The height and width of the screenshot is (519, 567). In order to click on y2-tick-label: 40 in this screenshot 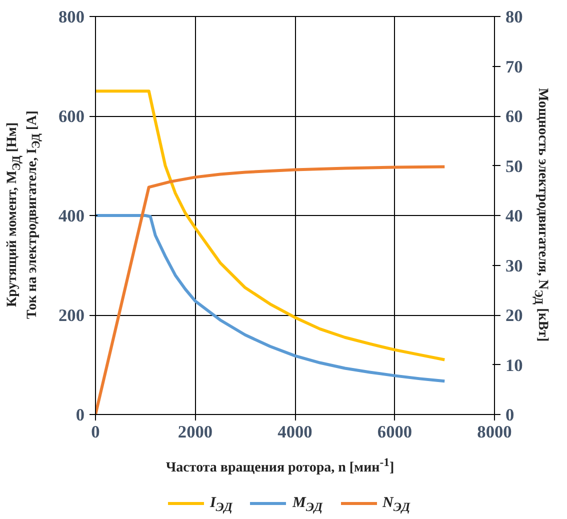, I will do `click(514, 216)`.